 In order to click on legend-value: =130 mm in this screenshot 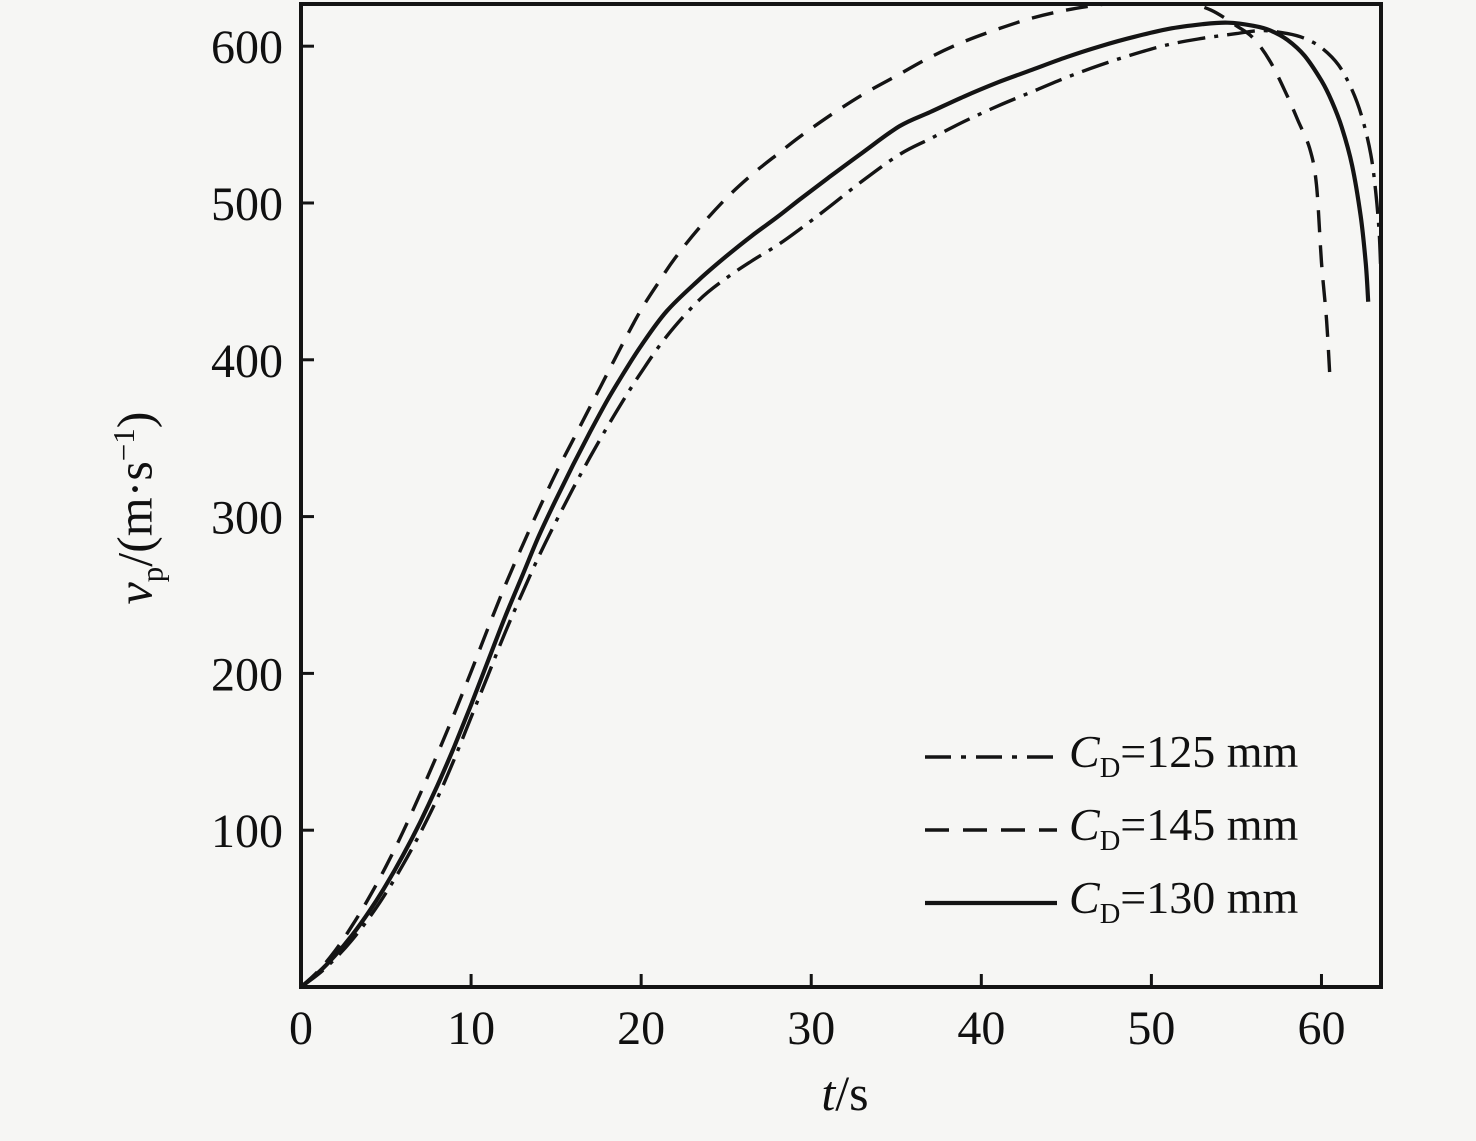, I will do `click(1209, 898)`.